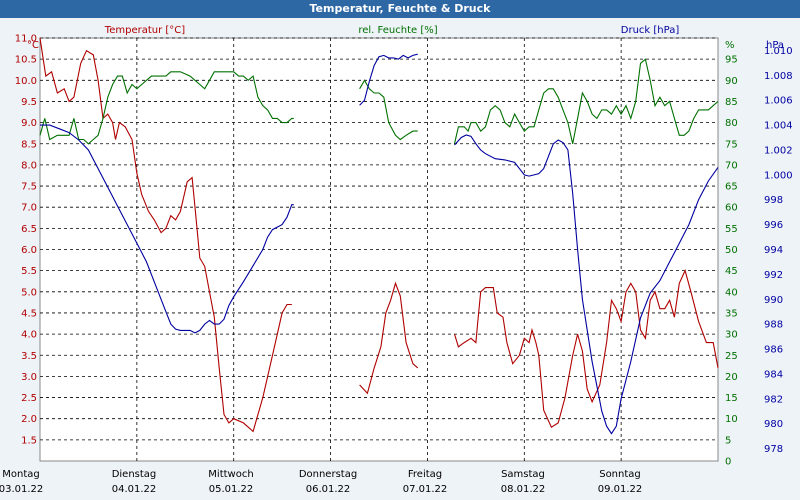  What do you see at coordinates (731, 419) in the screenshot?
I see `humidity-tick-label: 10` at bounding box center [731, 419].